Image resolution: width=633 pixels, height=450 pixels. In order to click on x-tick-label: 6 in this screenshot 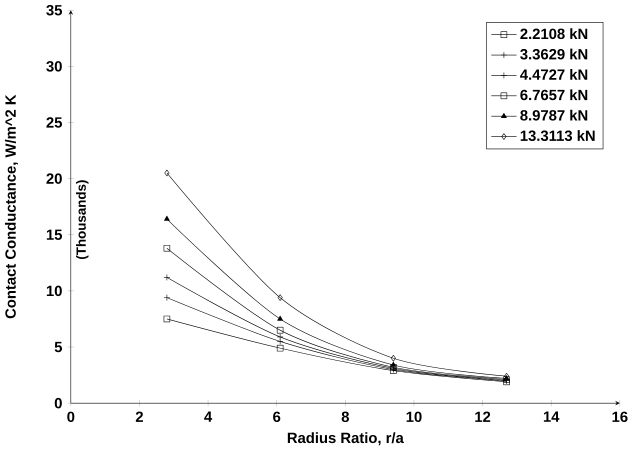, I will do `click(276, 416)`.